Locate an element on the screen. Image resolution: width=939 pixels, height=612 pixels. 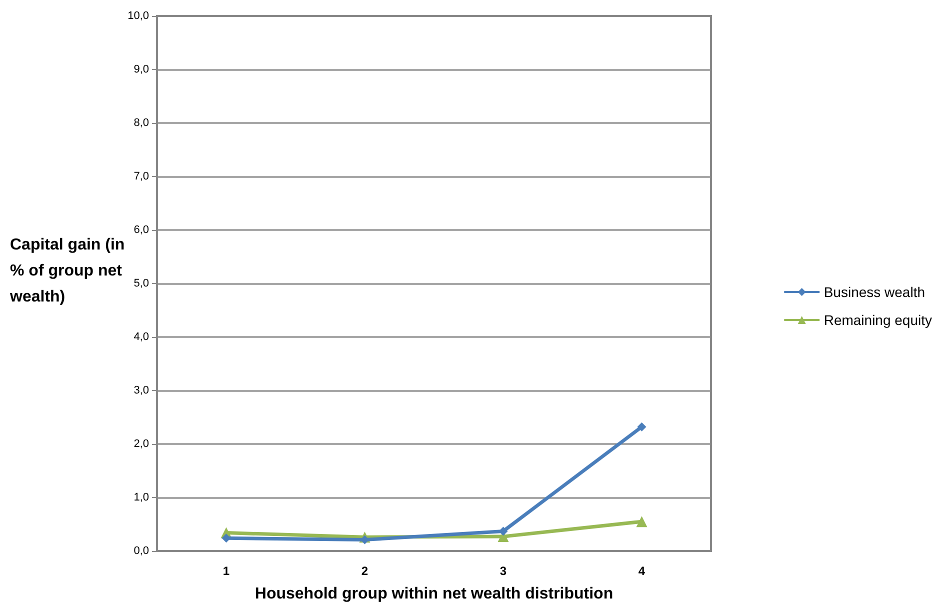
y-tick-label: 9,0 is located at coordinates (141, 70).